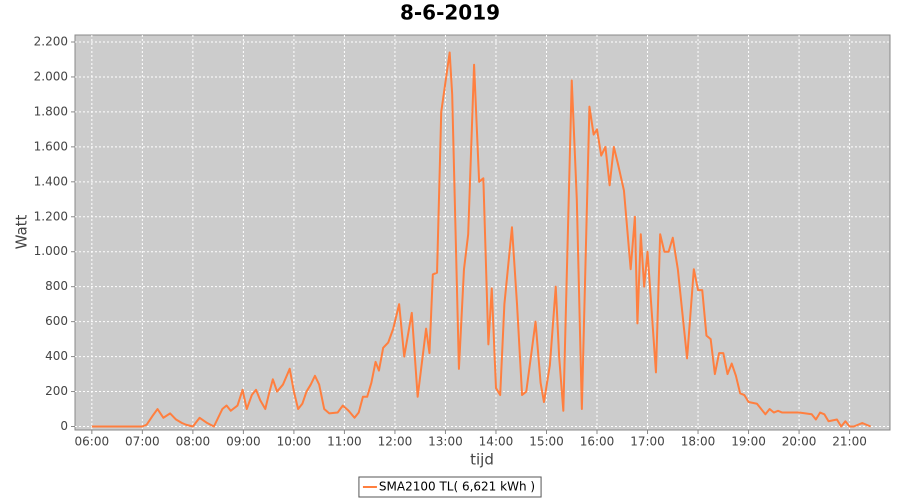 Image resolution: width=900 pixels, height=500 pixels. I want to click on y-tick-label: 600, so click(56, 321).